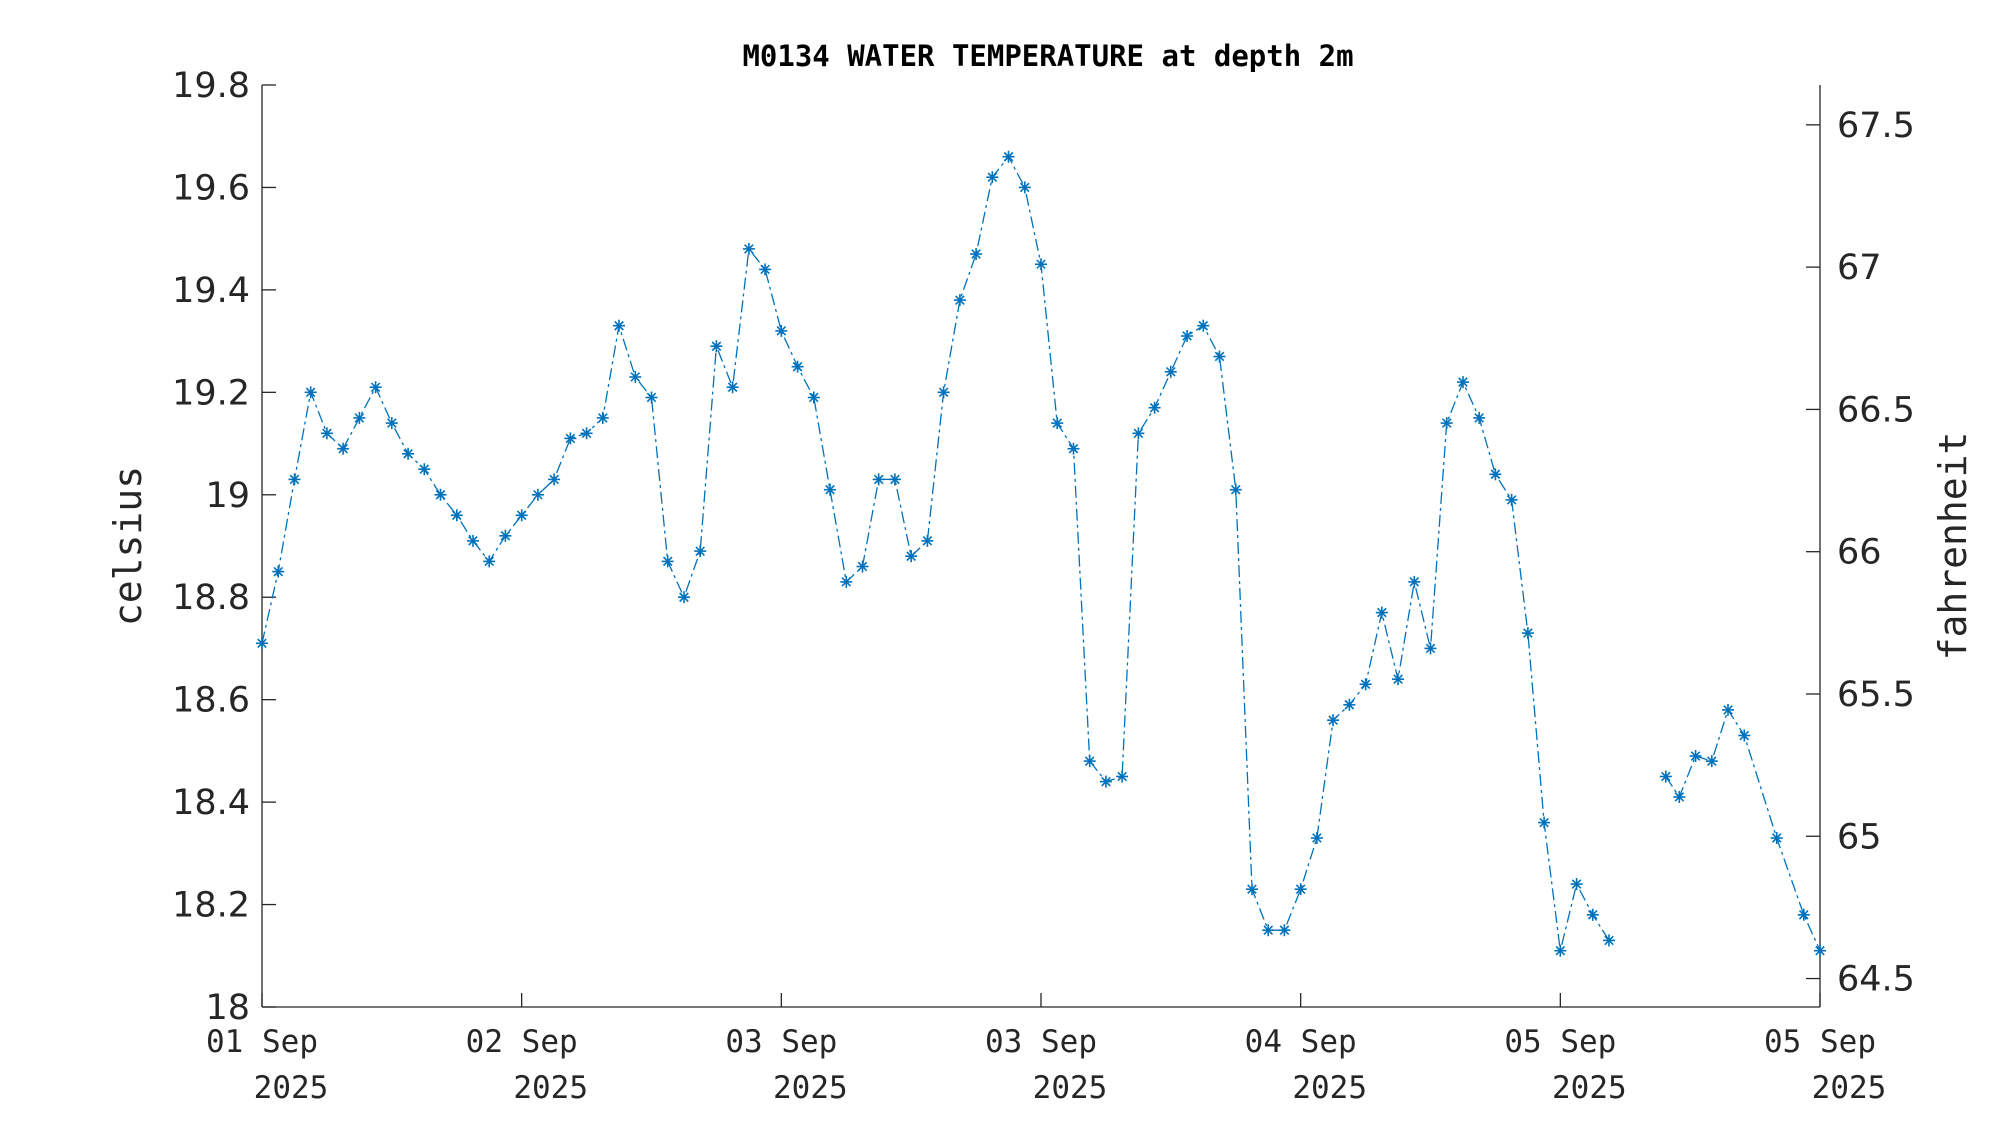  Describe the element at coordinates (211, 803) in the screenshot. I see `y-tick-label-2: 18.4` at that location.